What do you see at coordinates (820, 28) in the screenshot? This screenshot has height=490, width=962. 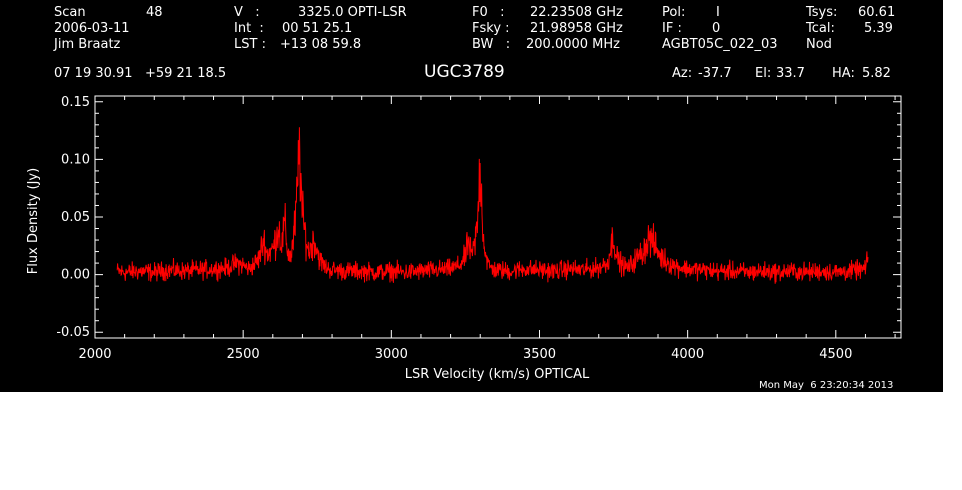 I see `tcal-label: Tcal:` at bounding box center [820, 28].